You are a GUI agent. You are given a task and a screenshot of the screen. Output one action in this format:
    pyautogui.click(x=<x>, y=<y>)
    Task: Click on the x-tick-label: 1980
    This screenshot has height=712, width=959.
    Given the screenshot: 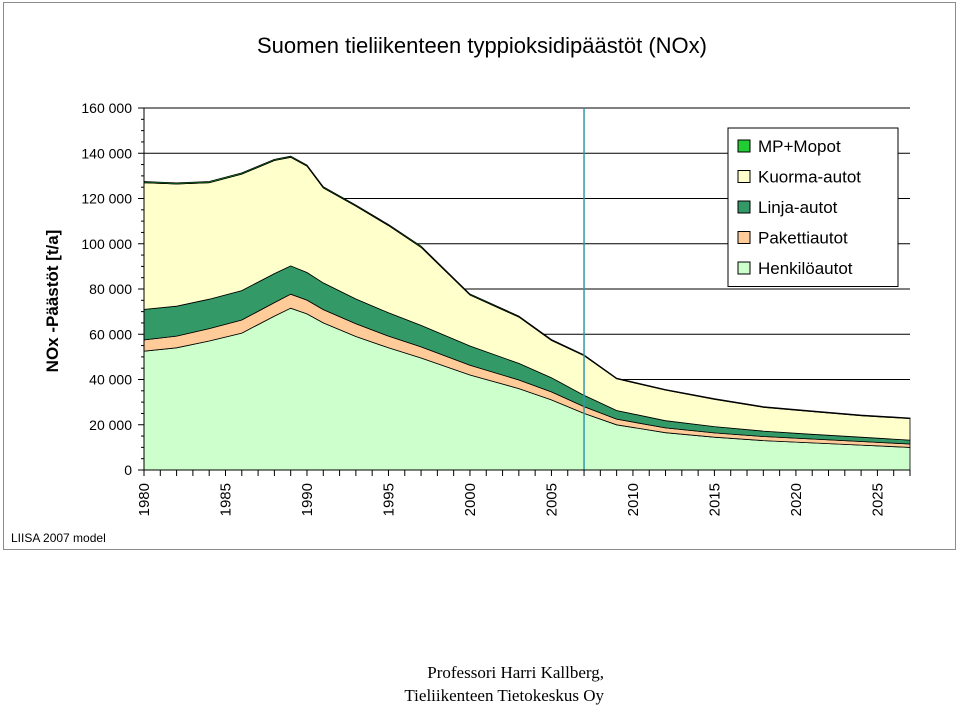 What is the action you would take?
    pyautogui.click(x=144, y=499)
    